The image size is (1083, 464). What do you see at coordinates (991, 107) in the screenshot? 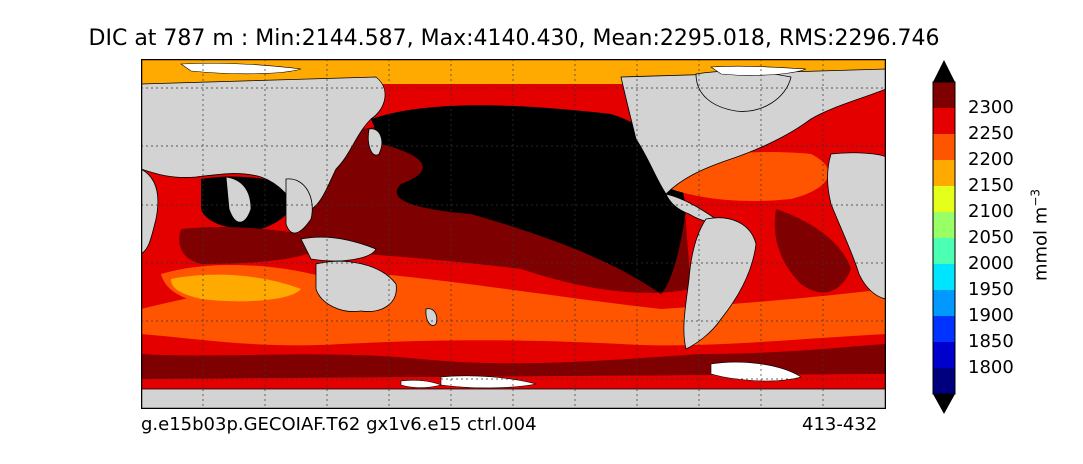
I see `colorbar-tick-label: 2300` at bounding box center [991, 107].